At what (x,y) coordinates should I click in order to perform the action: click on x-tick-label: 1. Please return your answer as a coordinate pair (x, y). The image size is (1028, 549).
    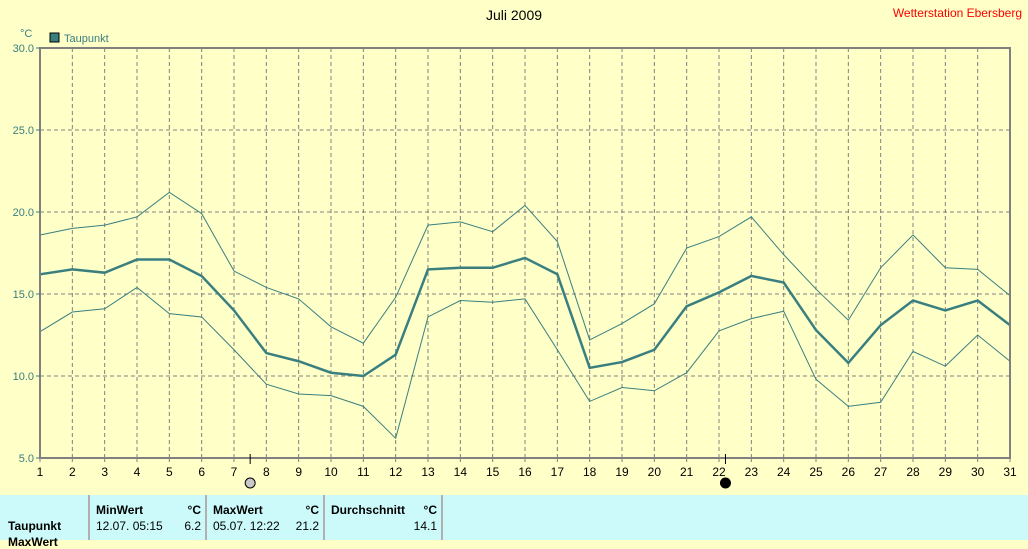
    Looking at the image, I should click on (40, 472).